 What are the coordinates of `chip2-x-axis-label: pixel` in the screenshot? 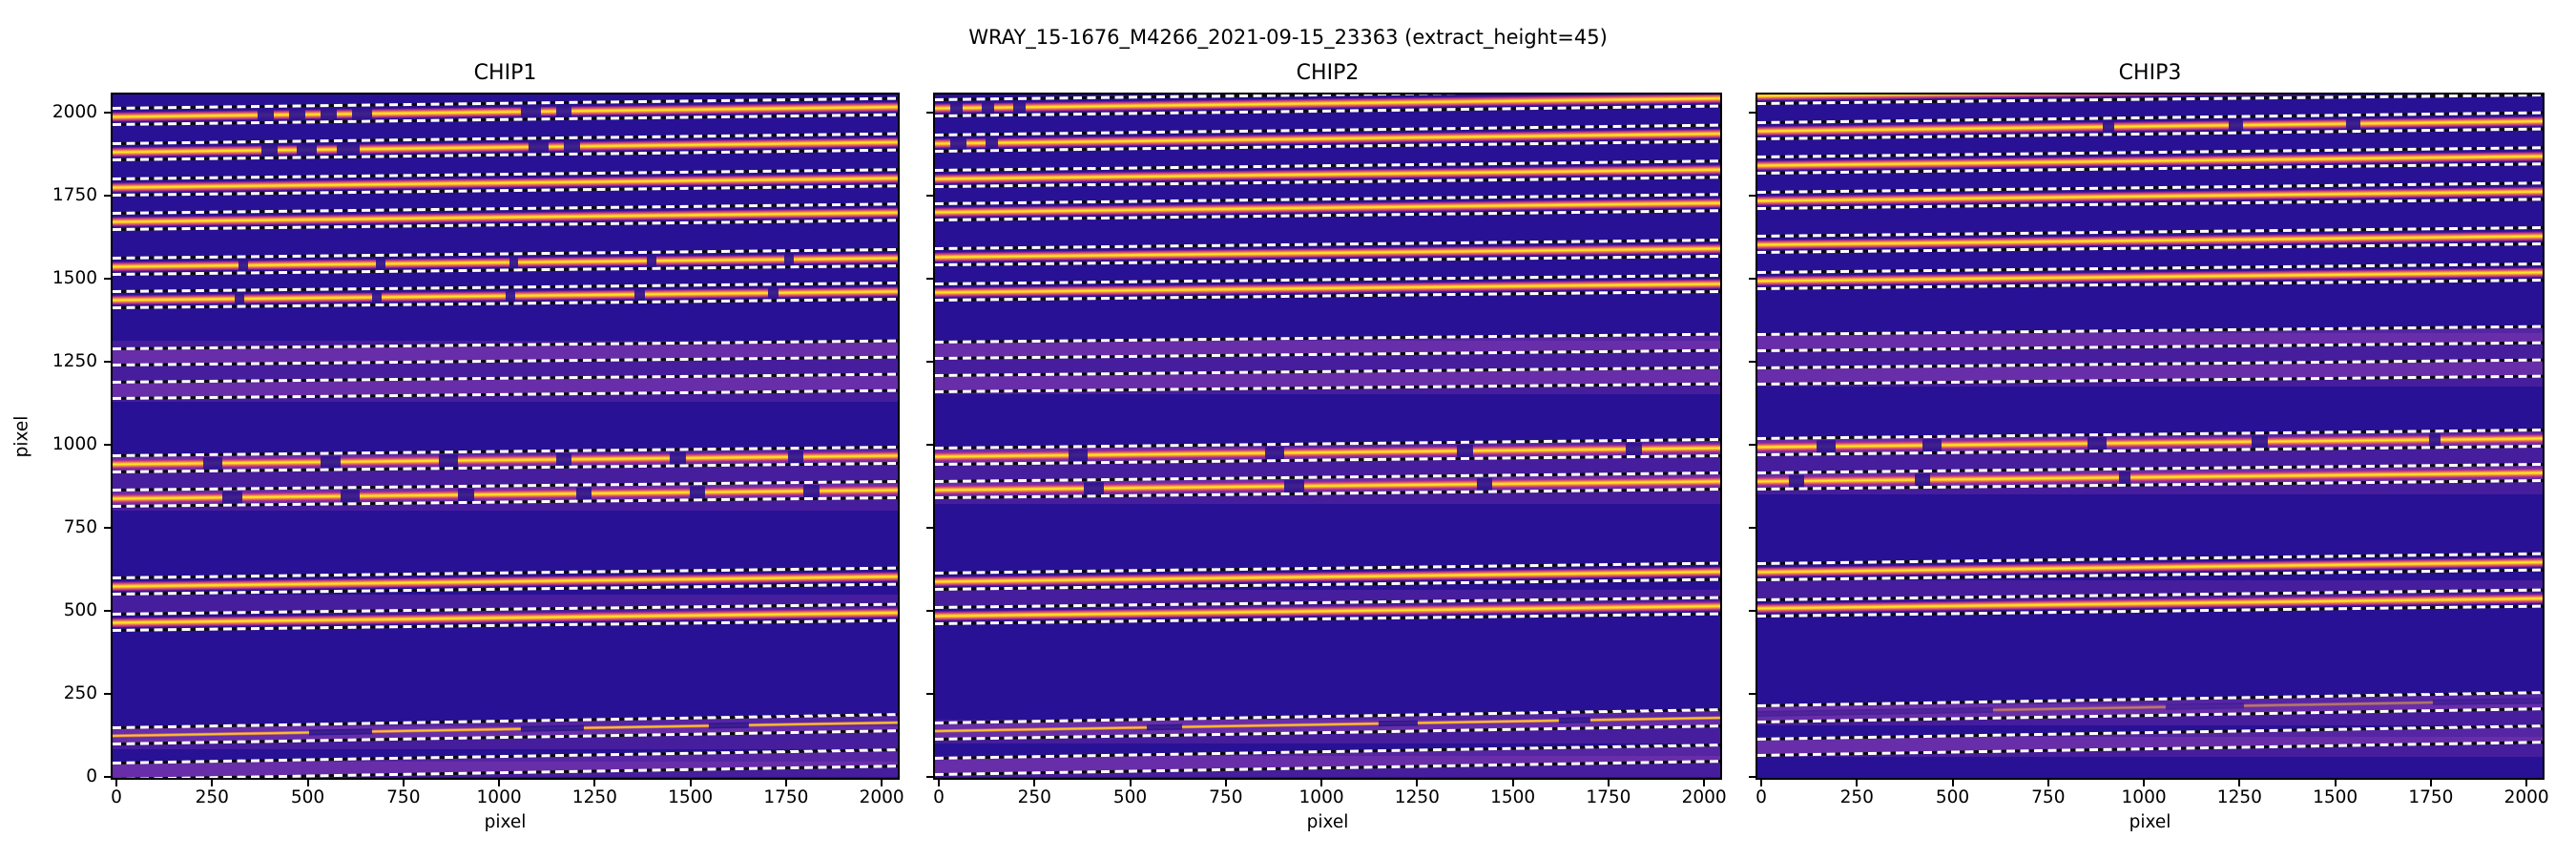 It's located at (1327, 822).